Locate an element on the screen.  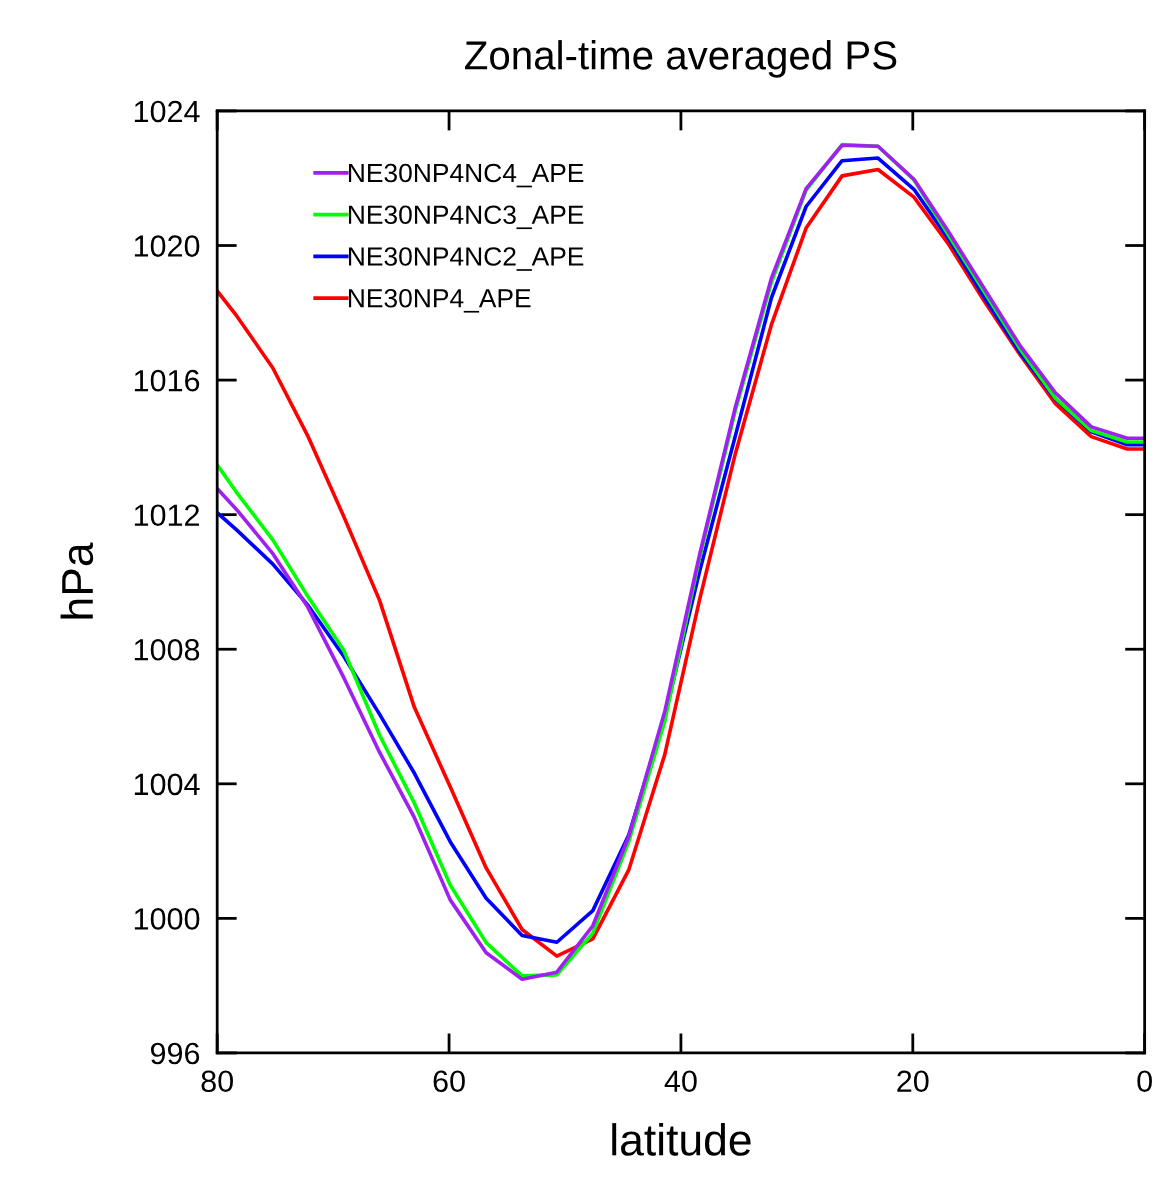
x-tick-label: 40 is located at coordinates (680, 1081).